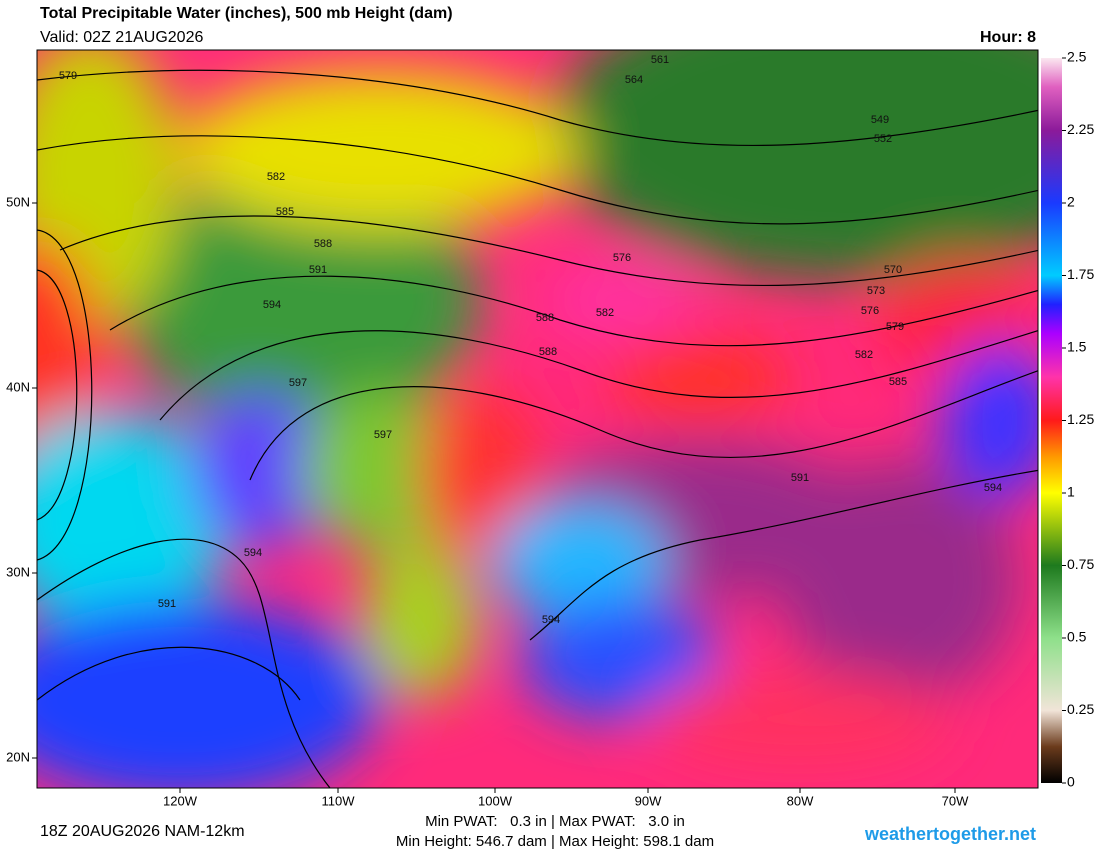 The width and height of the screenshot is (1100, 855). I want to click on colorbar-label: 1.25, so click(1080, 419).